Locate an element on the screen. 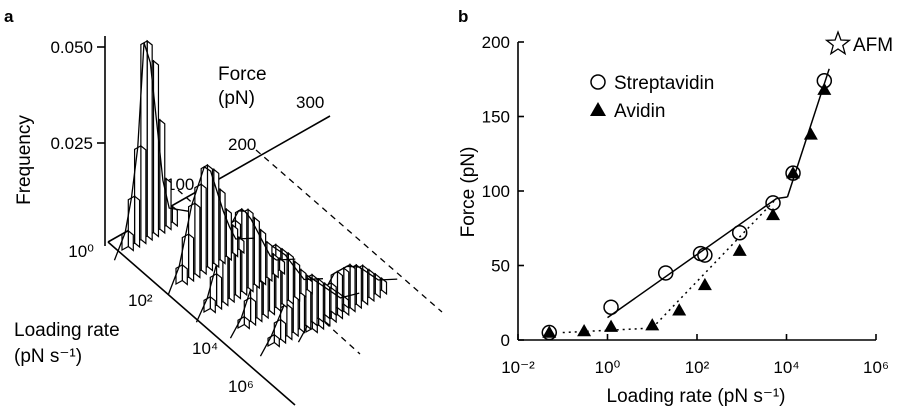  histogram-3-bar-10-side is located at coordinates (269, 261).